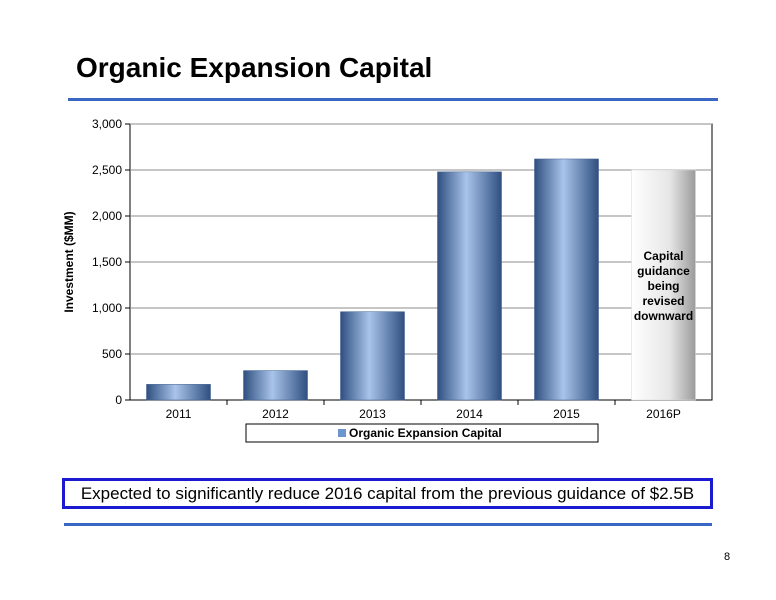  What do you see at coordinates (118, 400) in the screenshot?
I see `y-tick-label: 0` at bounding box center [118, 400].